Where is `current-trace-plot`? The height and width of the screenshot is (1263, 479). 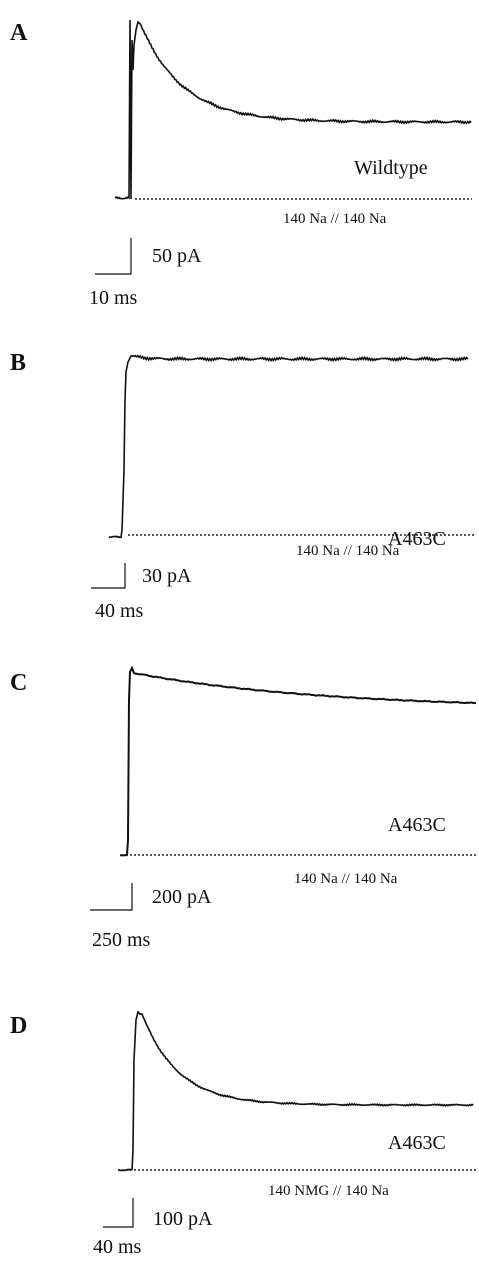
current-trace-plot is located at coordinates (283, 471).